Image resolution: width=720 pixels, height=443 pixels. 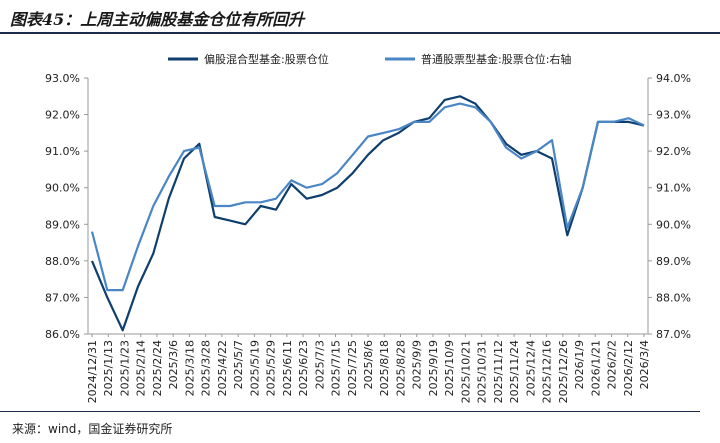 What do you see at coordinates (563, 371) in the screenshot?
I see `x-tick-label: 2025/12/26` at bounding box center [563, 371].